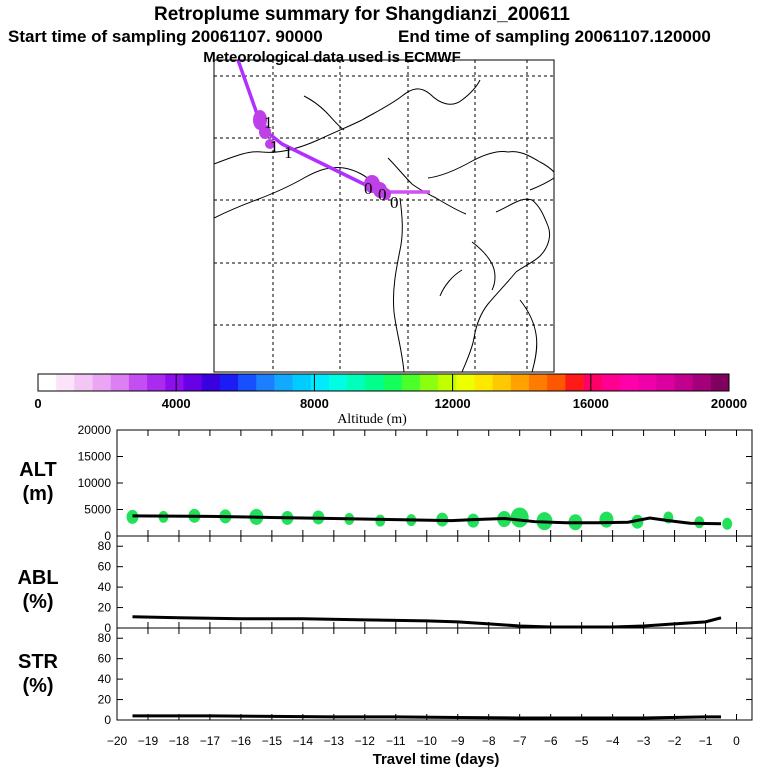 The width and height of the screenshot is (768, 768). I want to click on x-tick-label: −16, so click(241, 741).